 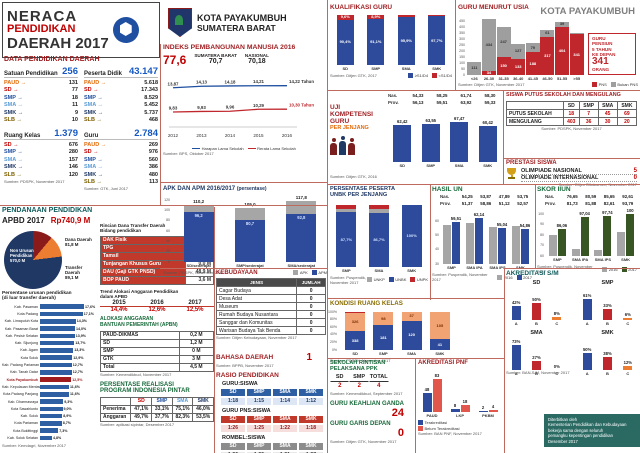 What do you see at coordinates (483, 184) in the screenshot?
I see `divider-h2` at bounding box center [483, 184].